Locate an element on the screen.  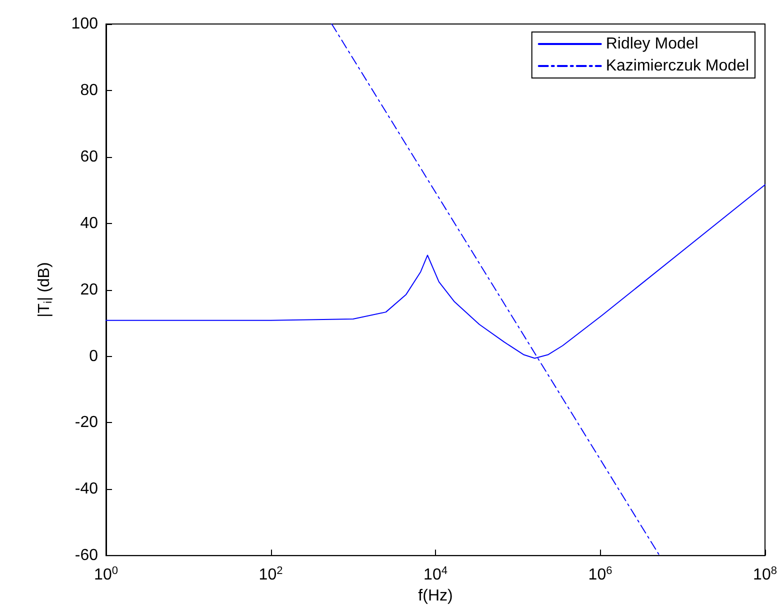
y-tick-label: 40 is located at coordinates (89, 223).